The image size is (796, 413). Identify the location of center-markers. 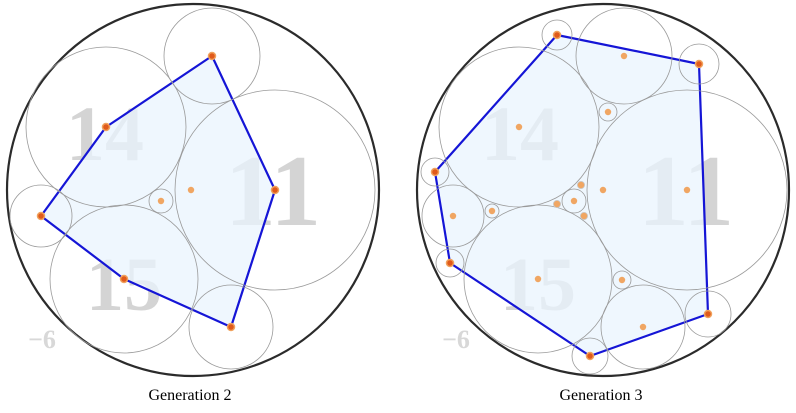
(176, 195).